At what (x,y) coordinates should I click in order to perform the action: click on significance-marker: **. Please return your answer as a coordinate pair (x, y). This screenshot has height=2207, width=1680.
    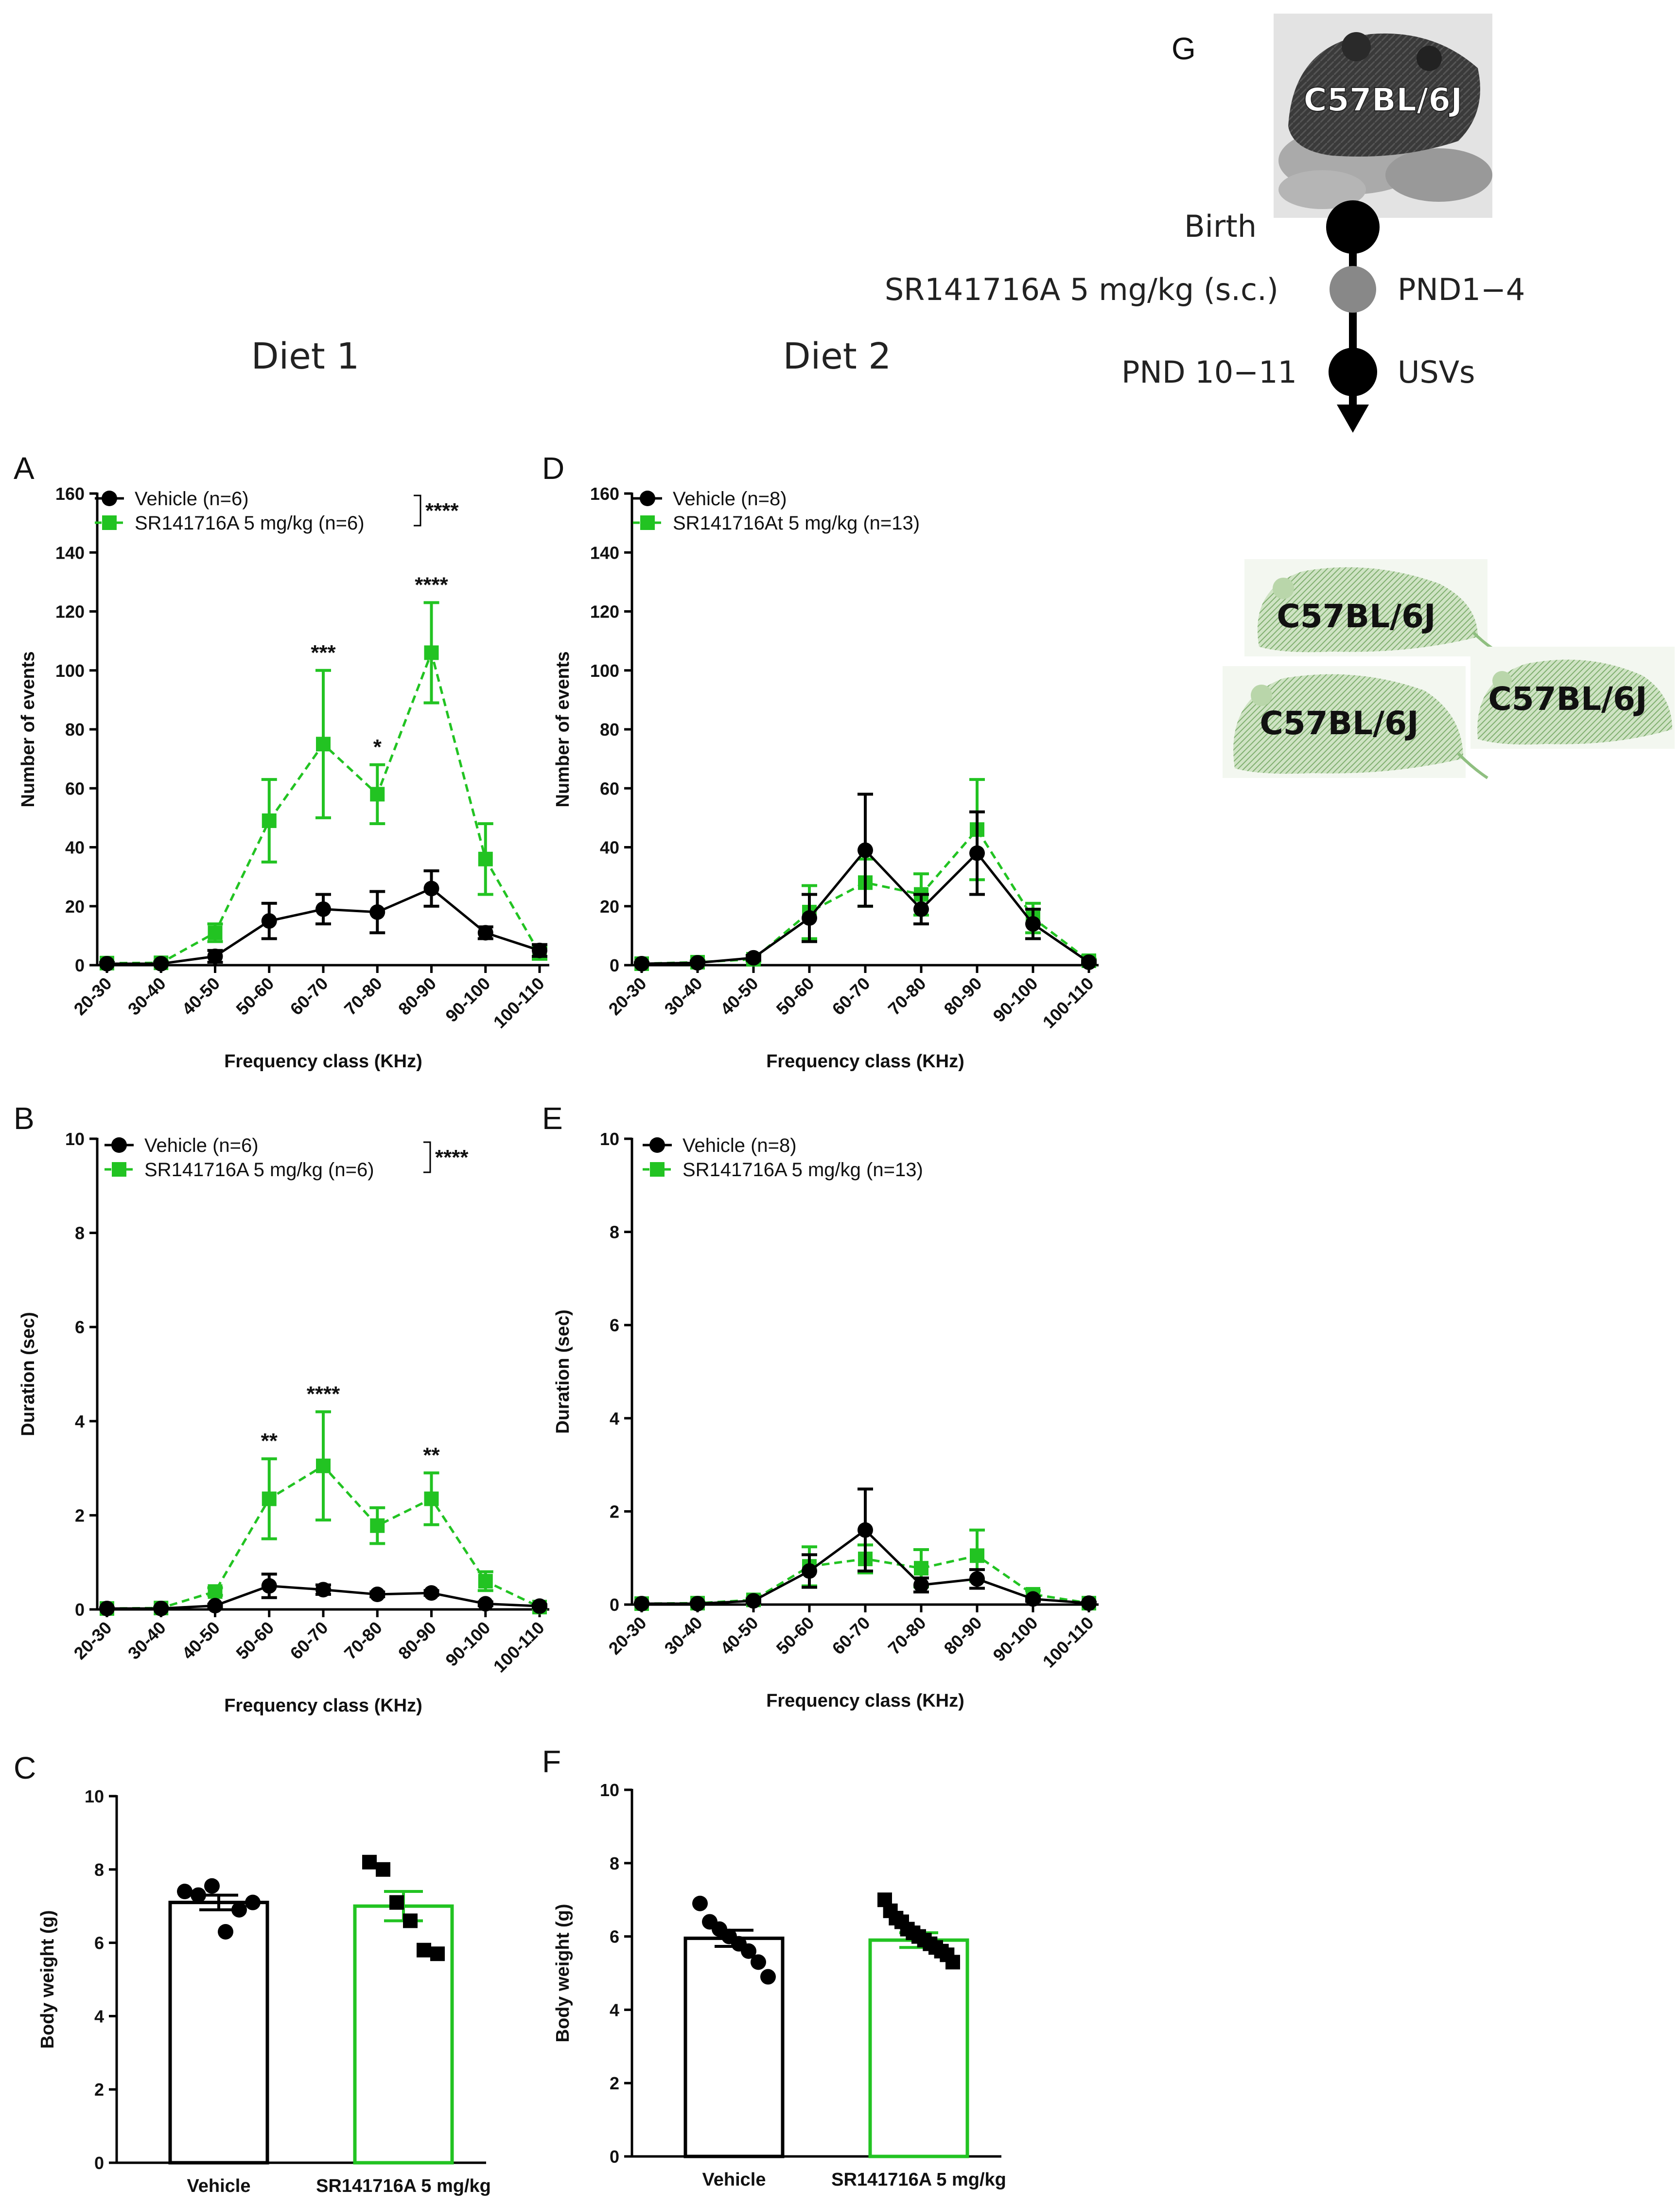
    Looking at the image, I should click on (269, 1441).